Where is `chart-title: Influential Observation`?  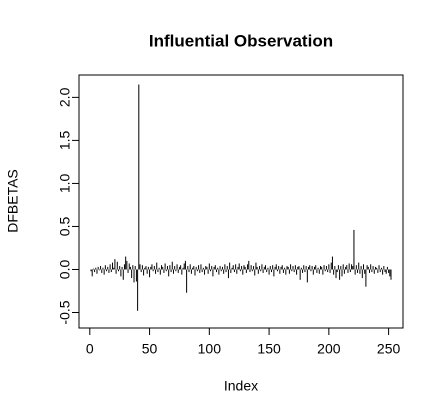 chart-title: Influential Observation is located at coordinates (241, 40).